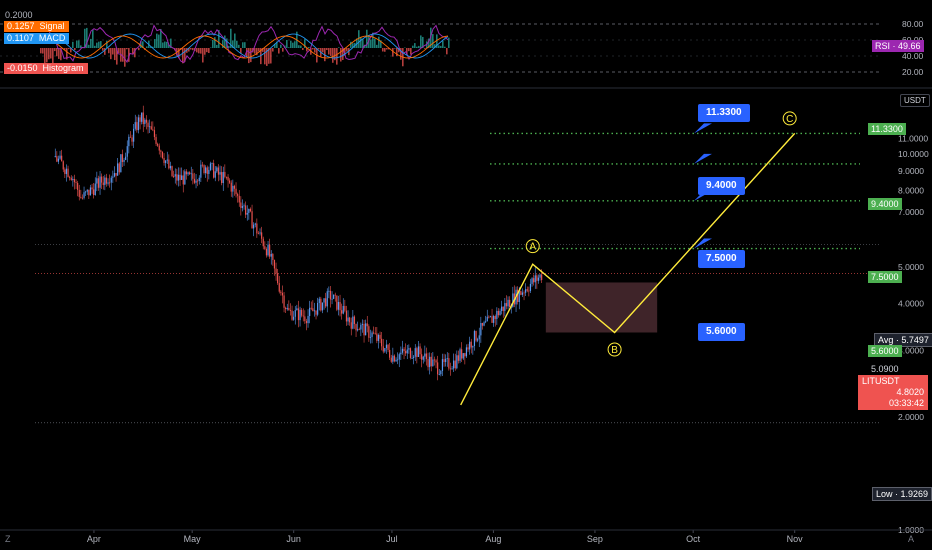  I want to click on last-price-value: 4.8020, so click(910, 392).